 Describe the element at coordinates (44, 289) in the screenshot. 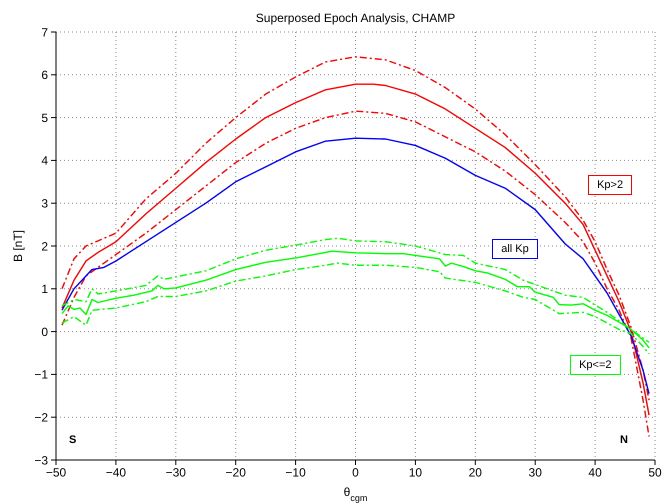

I see `y-tick-label: 1` at that location.